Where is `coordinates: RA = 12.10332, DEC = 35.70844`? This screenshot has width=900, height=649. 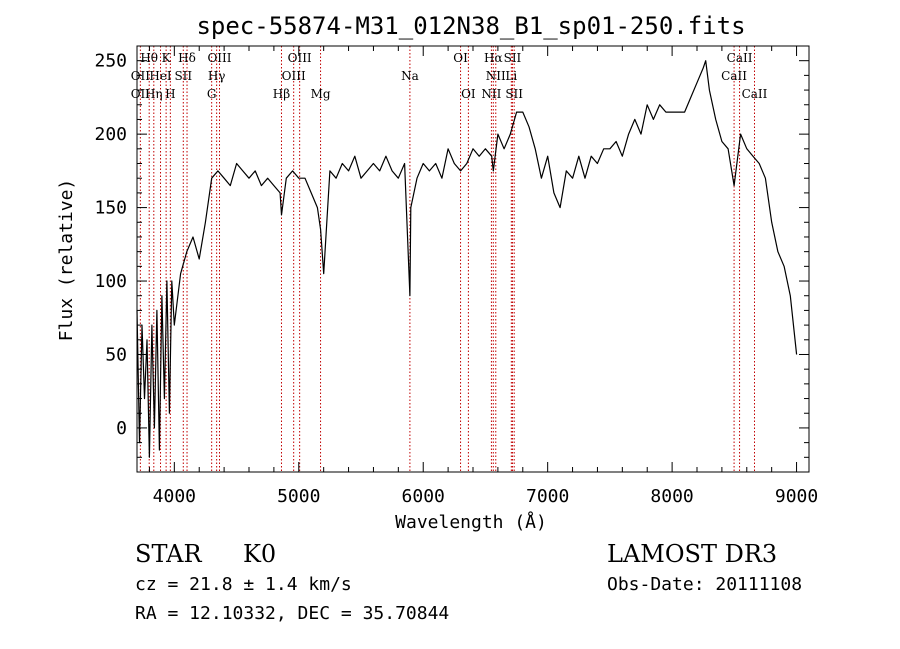
coordinates: RA = 12.10332, DEC = 35.70844 is located at coordinates (292, 613).